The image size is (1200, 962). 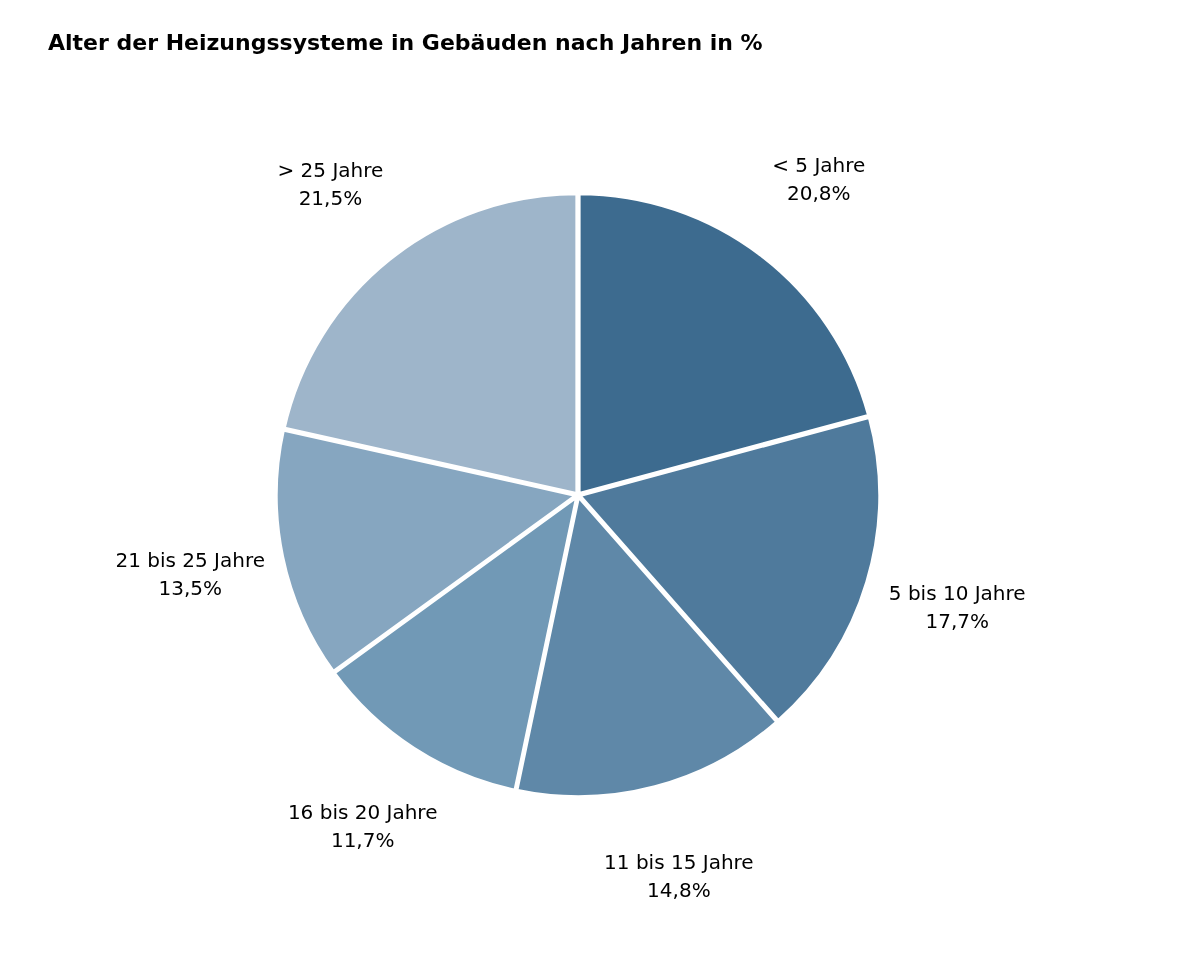 I want to click on data-label: 17,7%, so click(x=957, y=621).